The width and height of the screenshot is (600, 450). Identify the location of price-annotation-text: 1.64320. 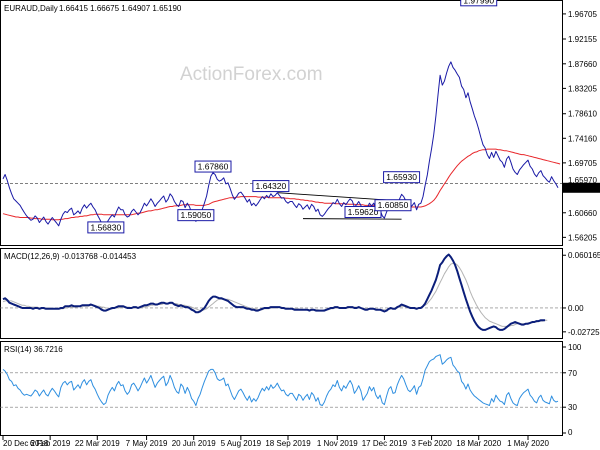
(270, 186).